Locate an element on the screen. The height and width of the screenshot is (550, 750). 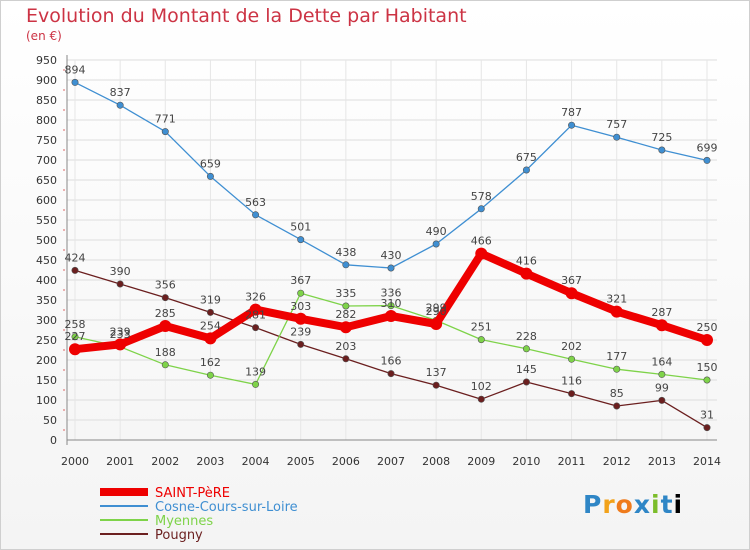
data-label: 310 is located at coordinates (391, 303).